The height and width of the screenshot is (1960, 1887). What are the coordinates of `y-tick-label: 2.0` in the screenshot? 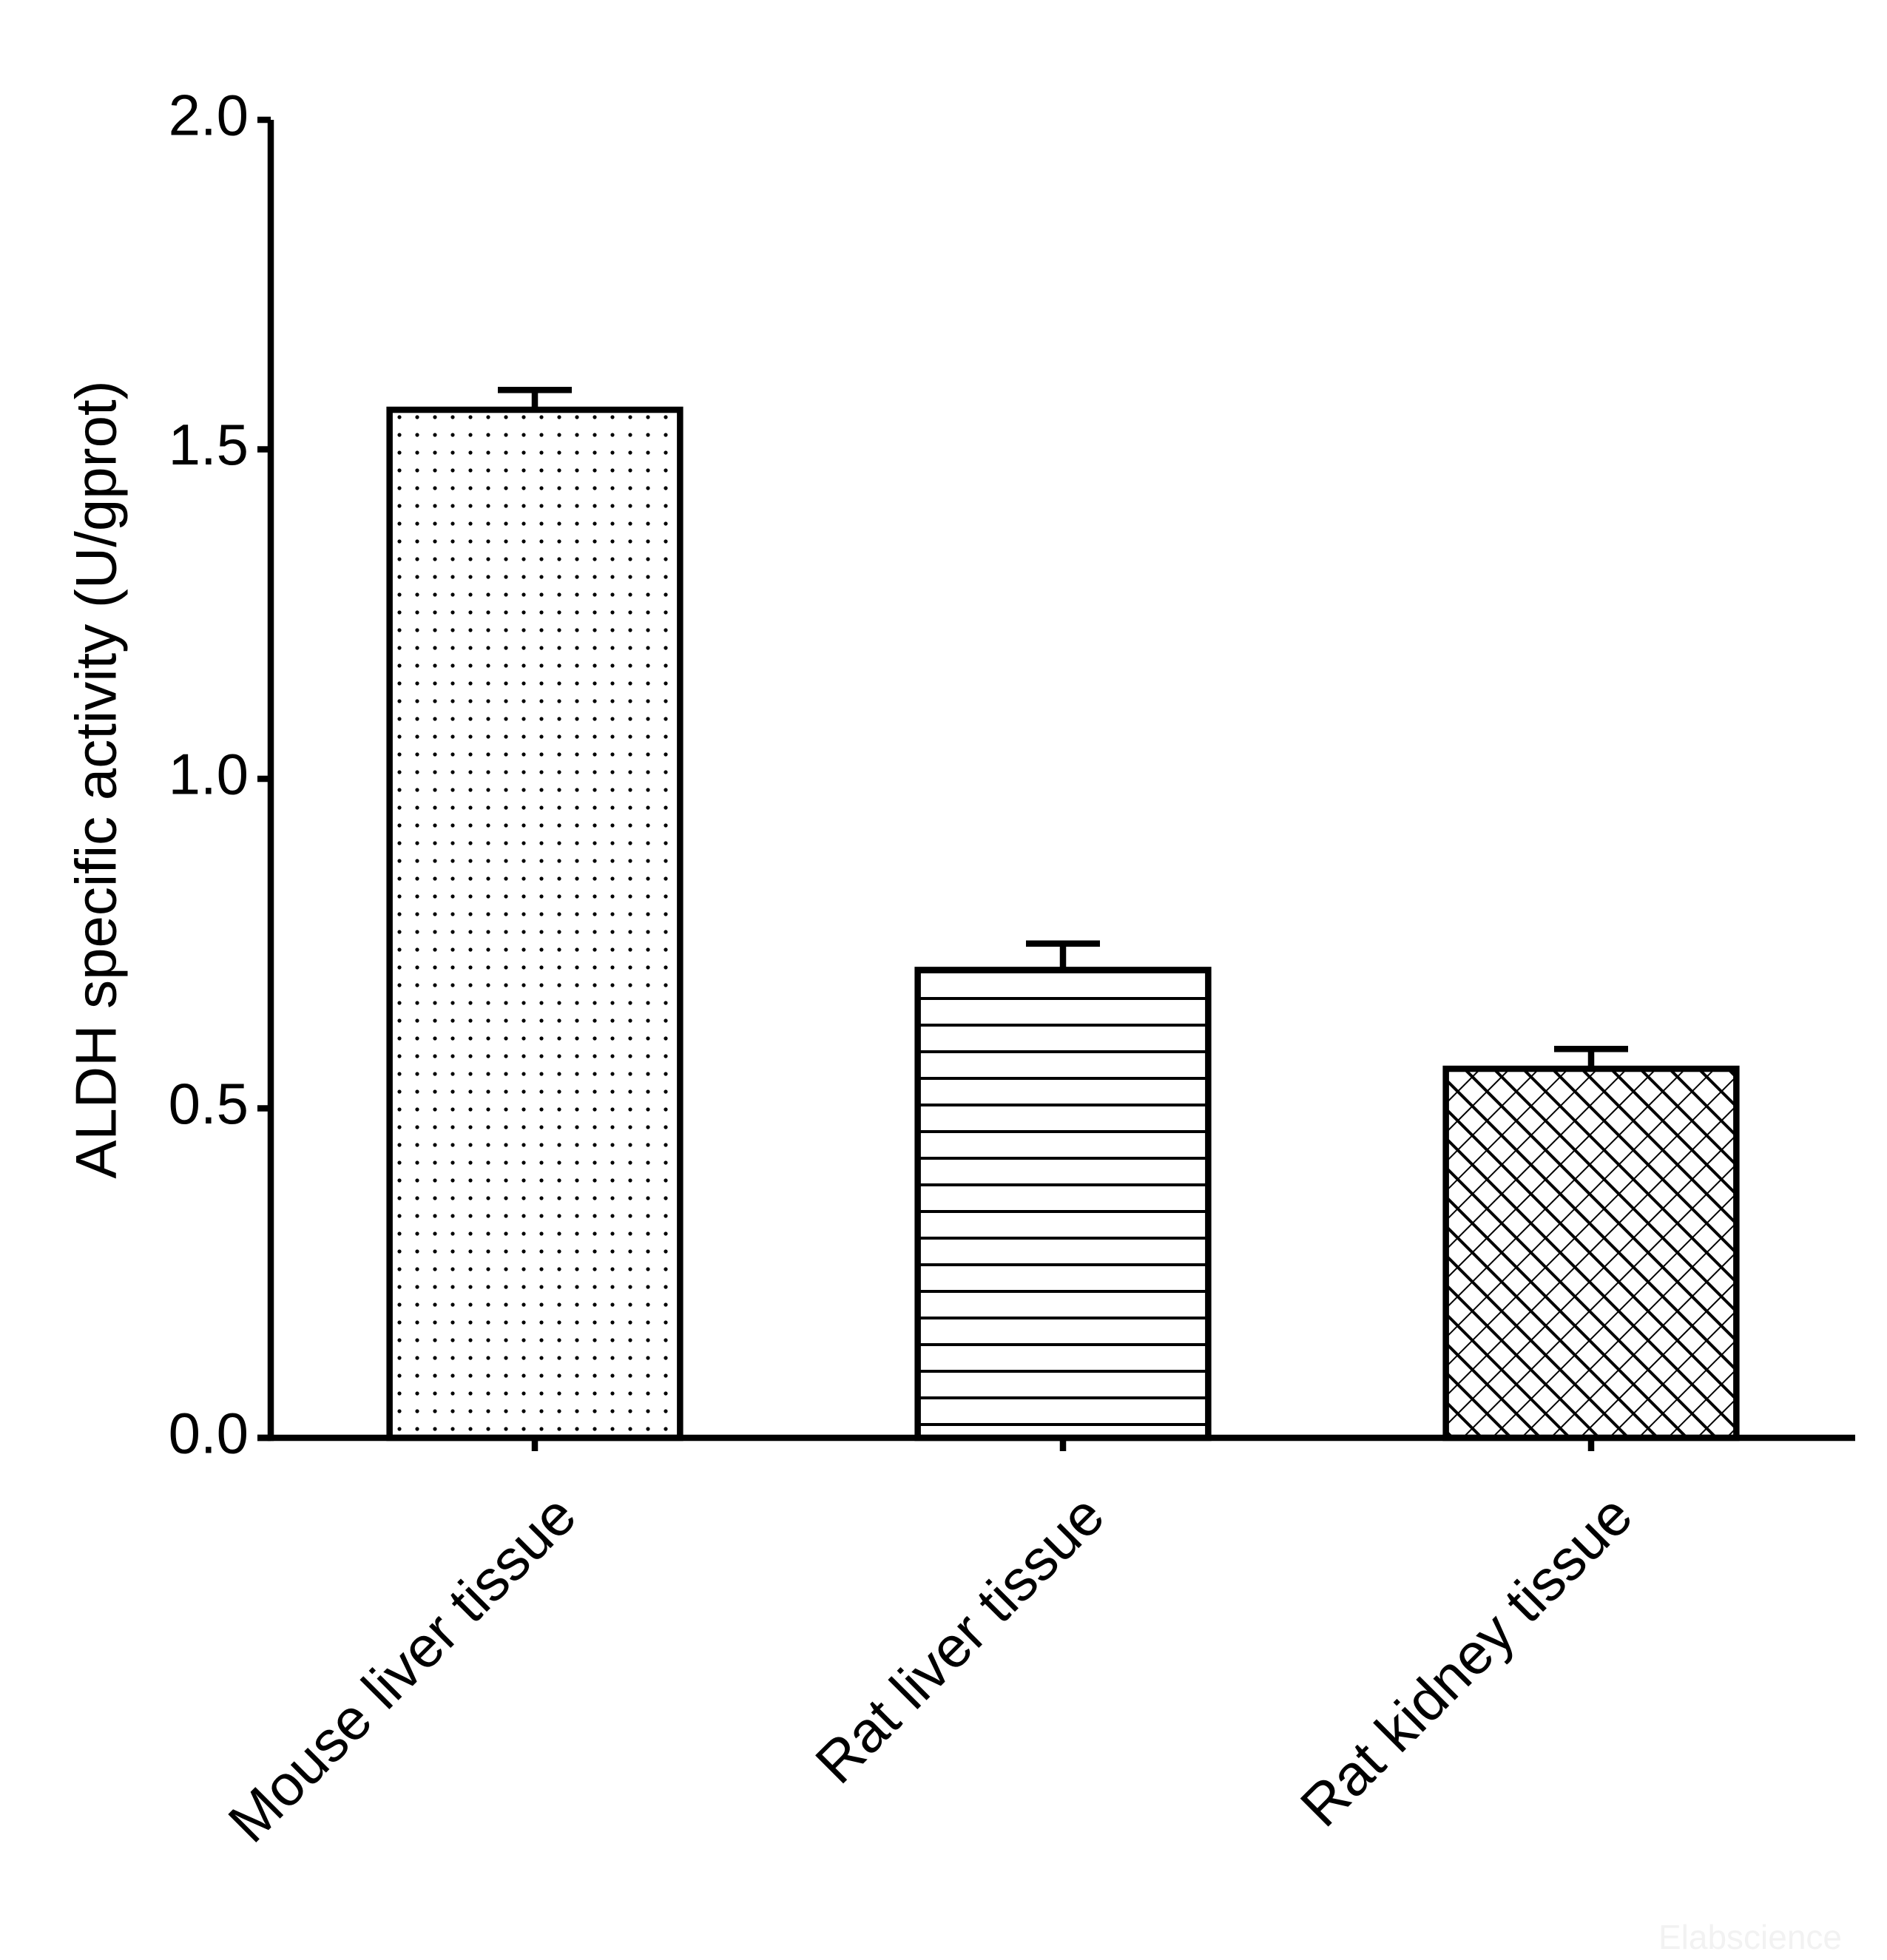 It's located at (209, 115).